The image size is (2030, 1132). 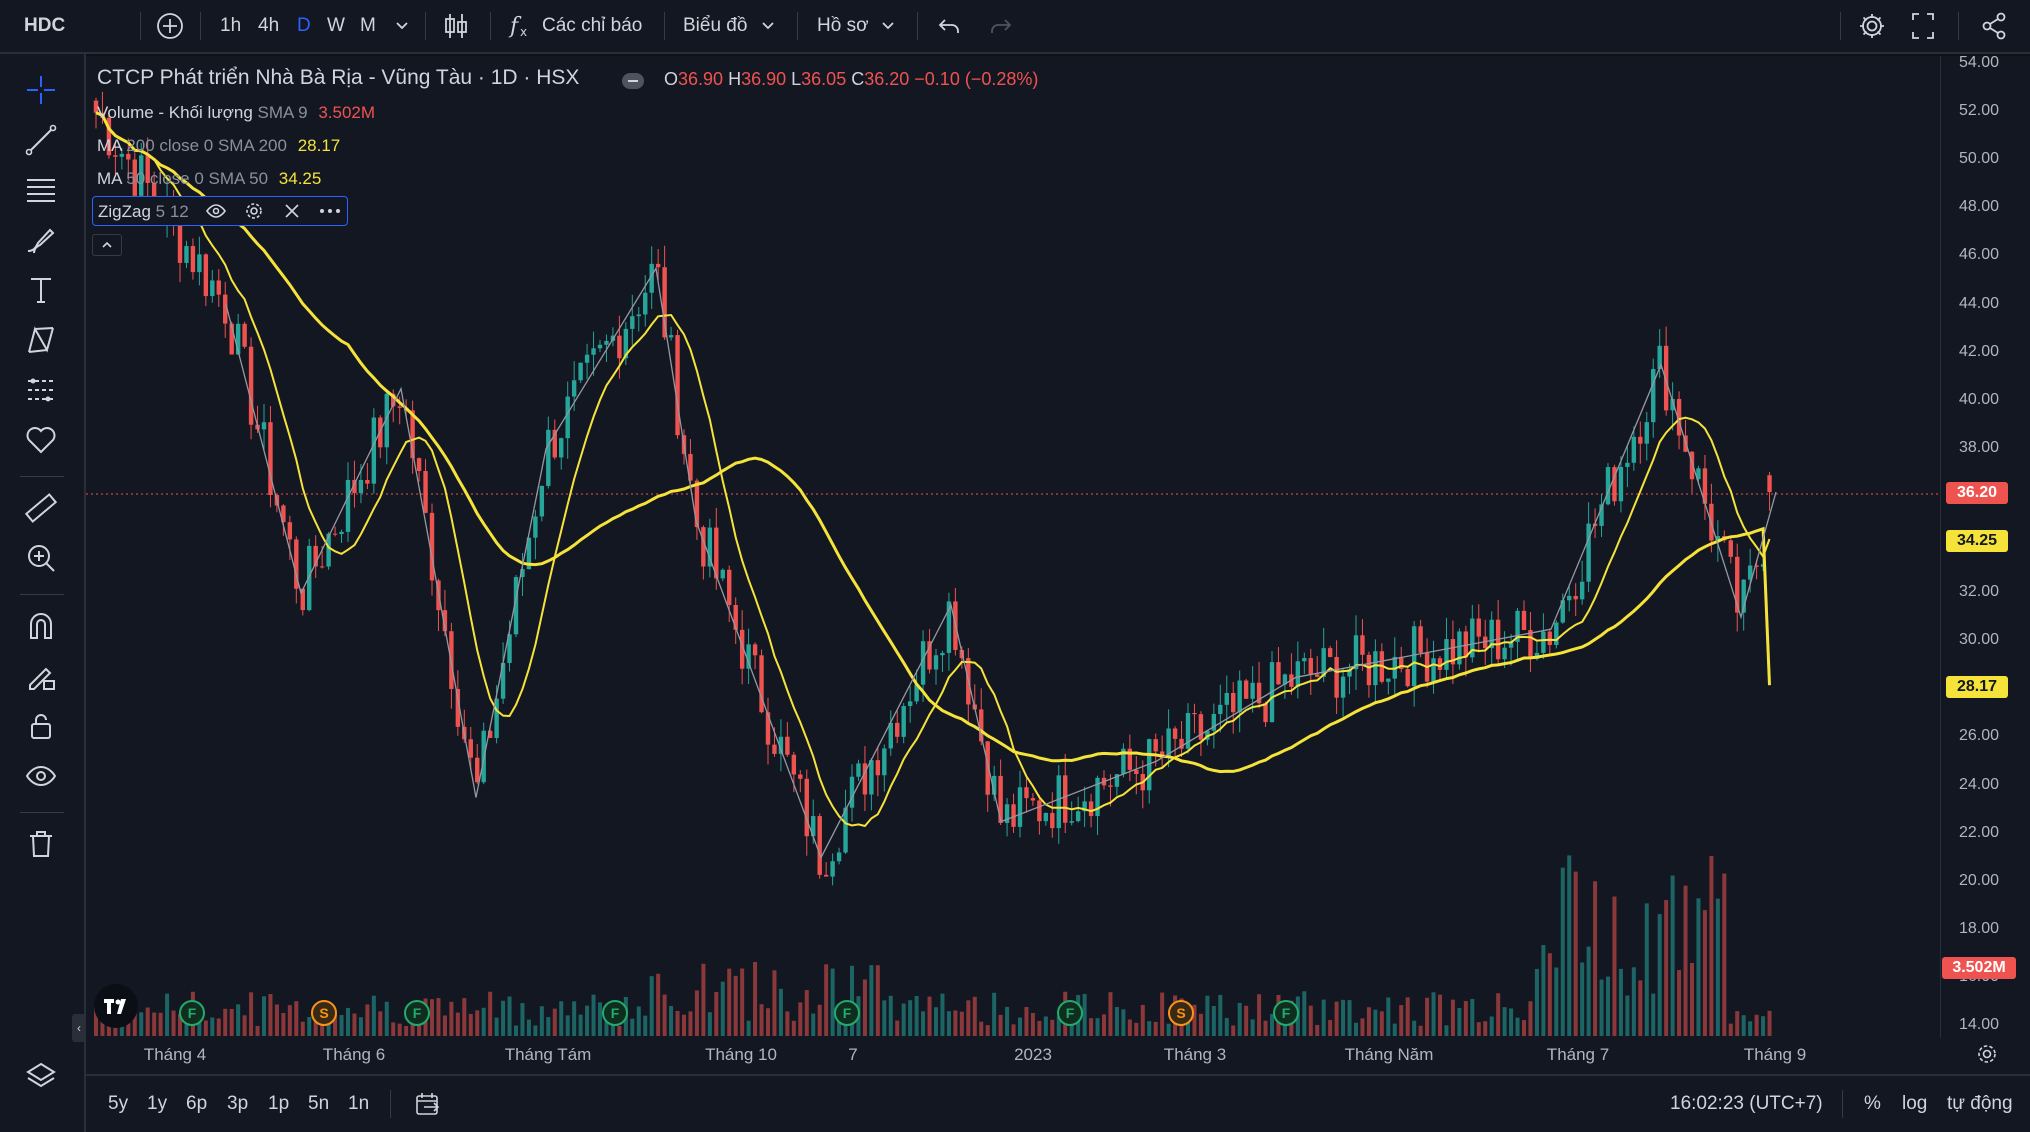 What do you see at coordinates (41, 626) in the screenshot?
I see `magnet-icon` at bounding box center [41, 626].